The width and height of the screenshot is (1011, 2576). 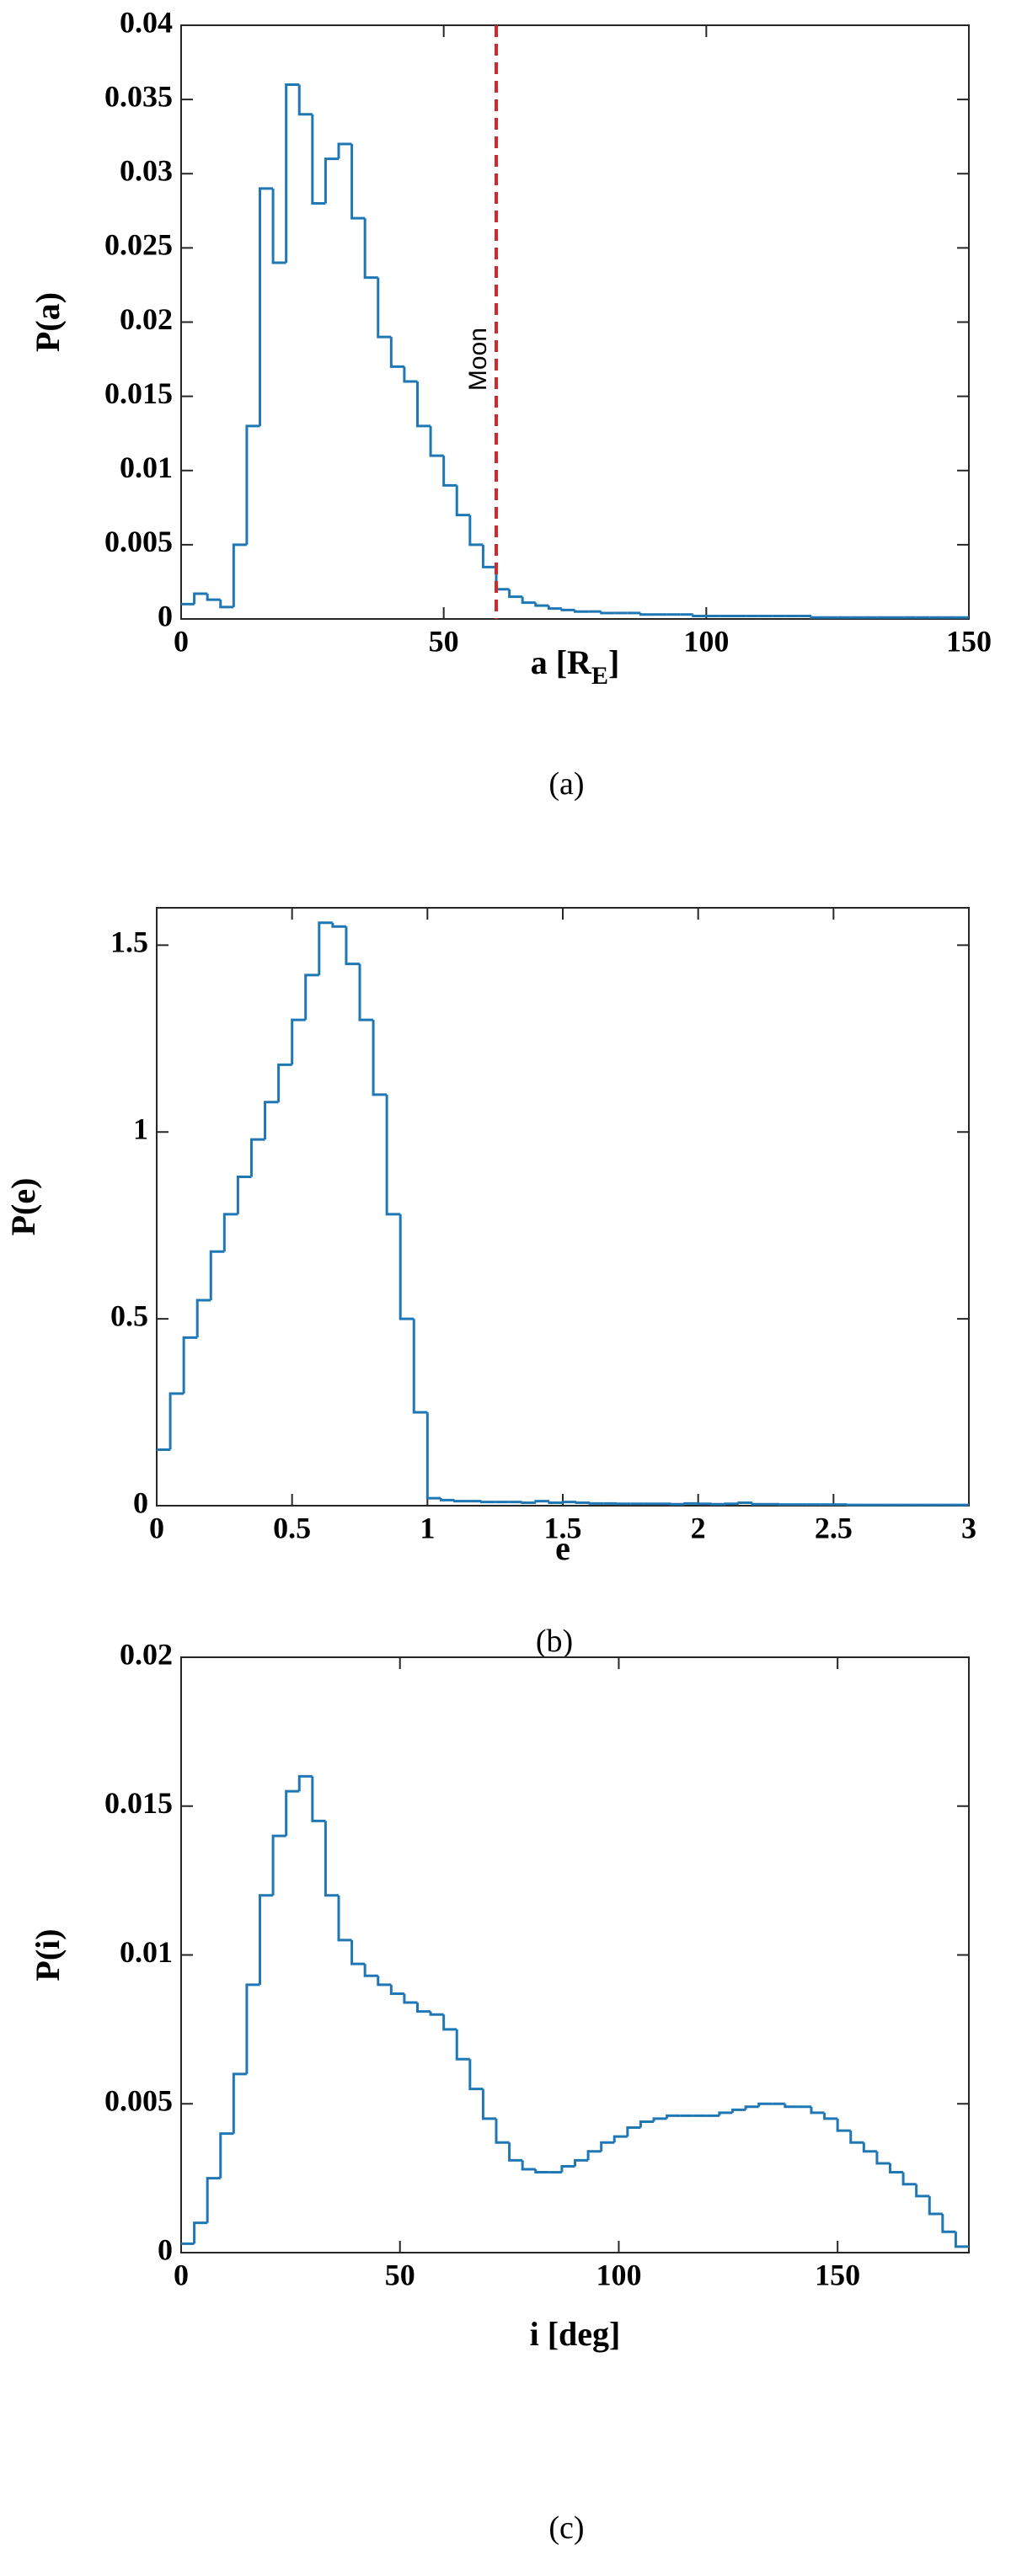 I want to click on x-tick-label: 100, so click(x=618, y=2274).